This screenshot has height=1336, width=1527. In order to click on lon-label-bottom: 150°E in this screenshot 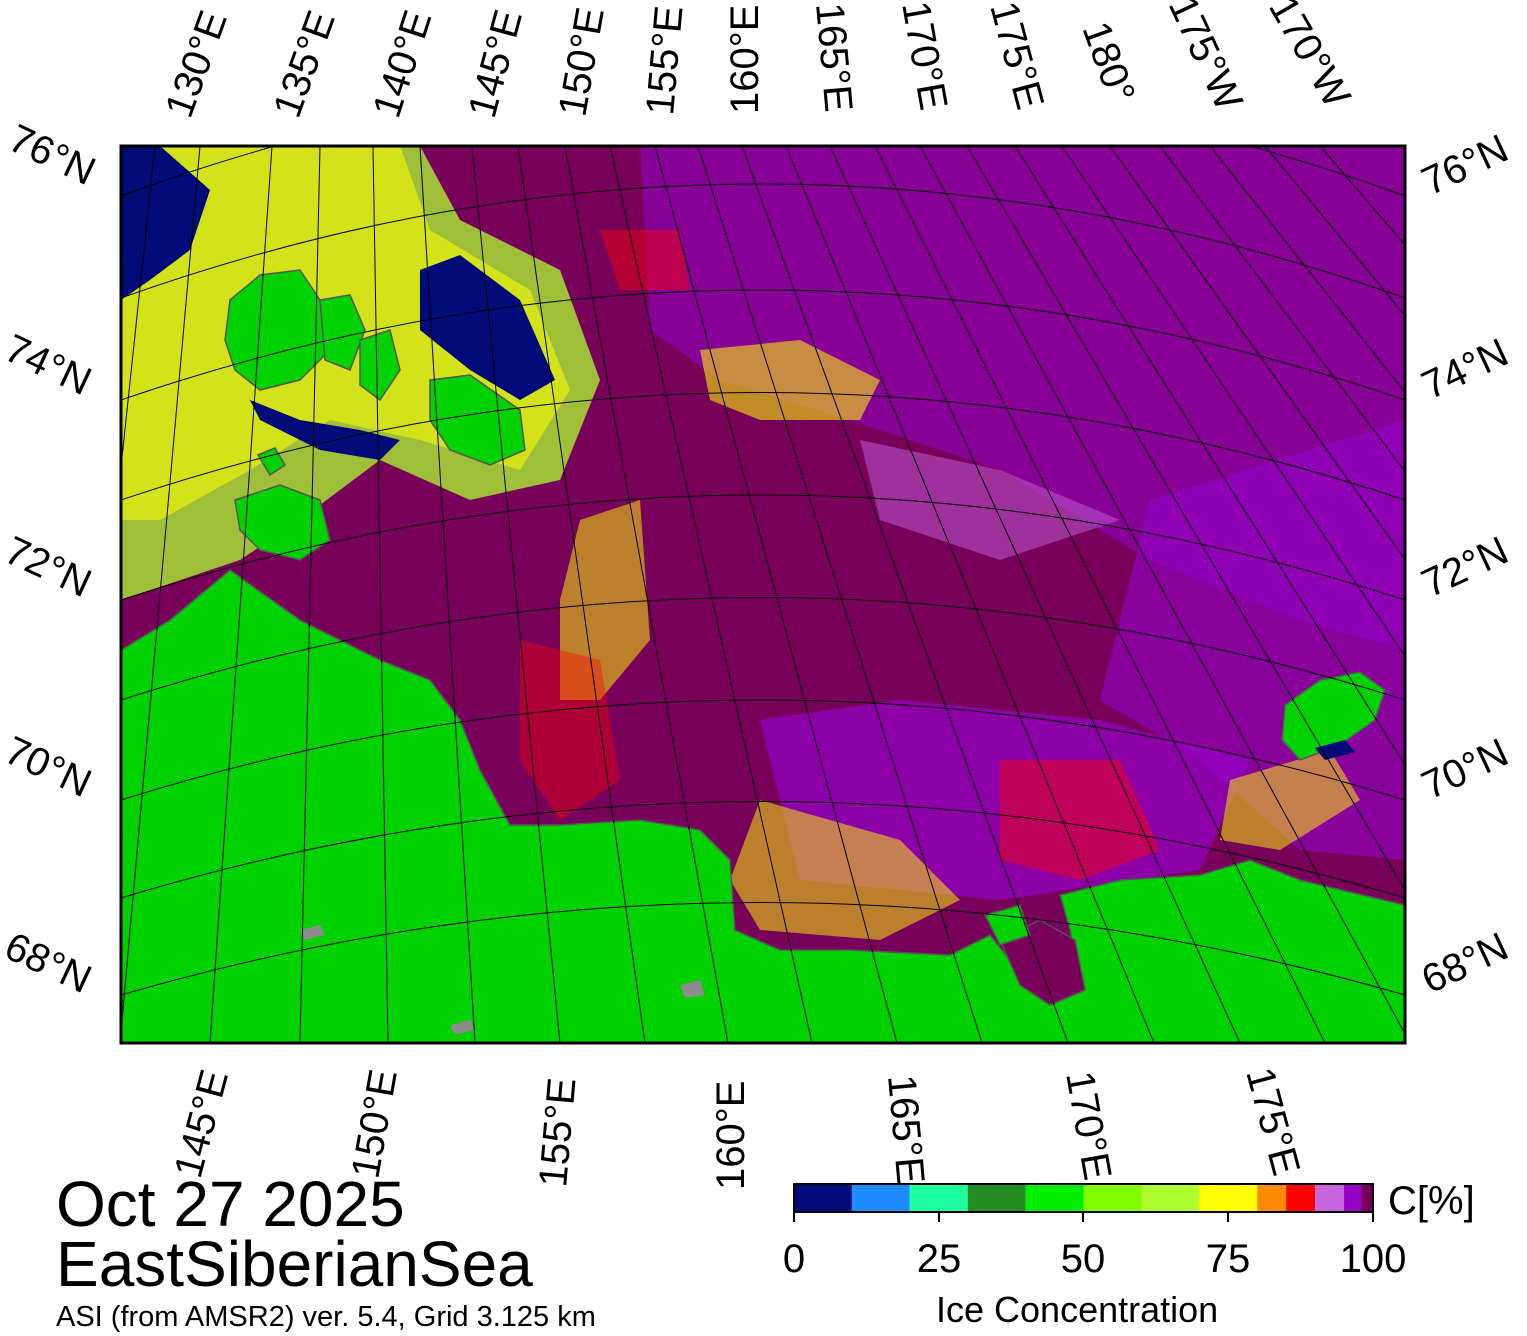, I will do `click(375, 1123)`.